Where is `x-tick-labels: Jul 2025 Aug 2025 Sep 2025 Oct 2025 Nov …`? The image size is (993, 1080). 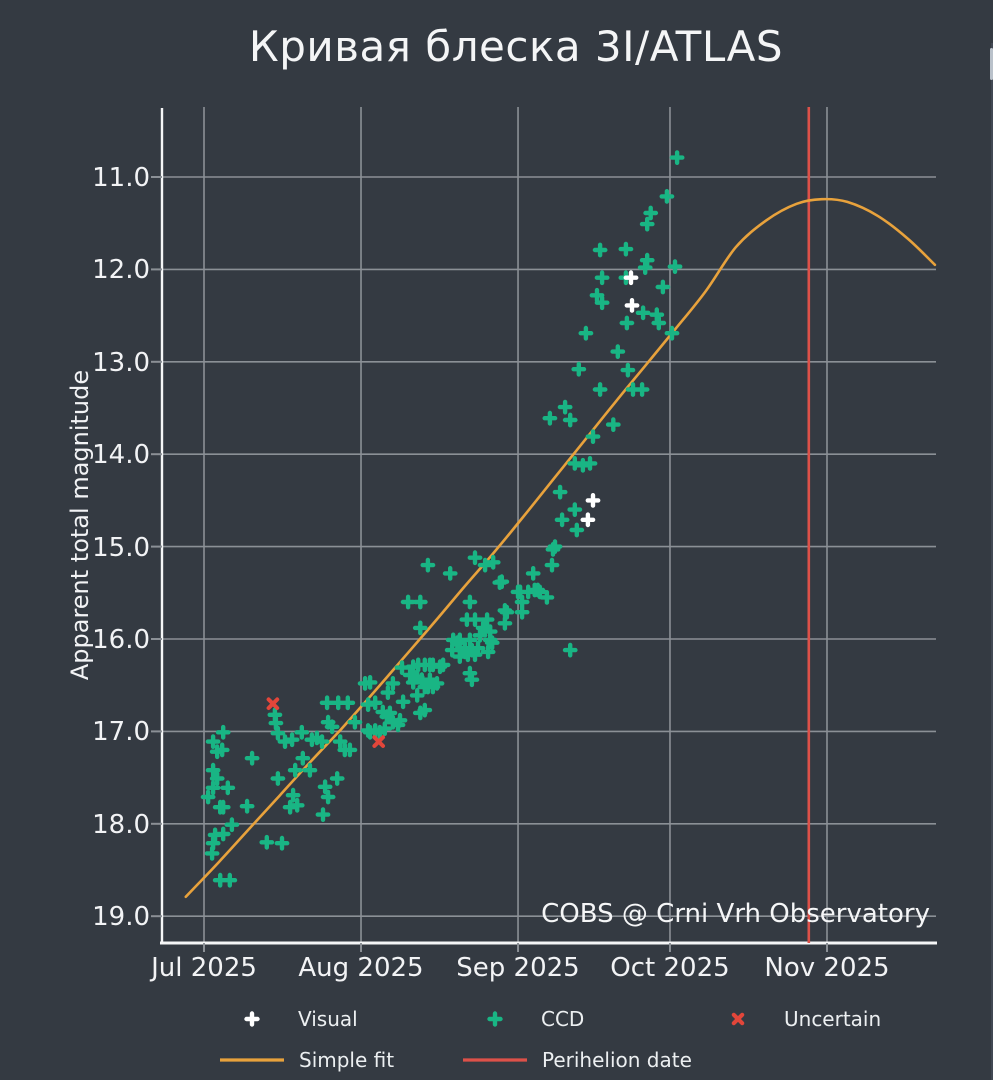
x-tick-labels: Jul 2025 Aug 2025 Sep 2025 Oct 2025 Nov … is located at coordinates (519, 968).